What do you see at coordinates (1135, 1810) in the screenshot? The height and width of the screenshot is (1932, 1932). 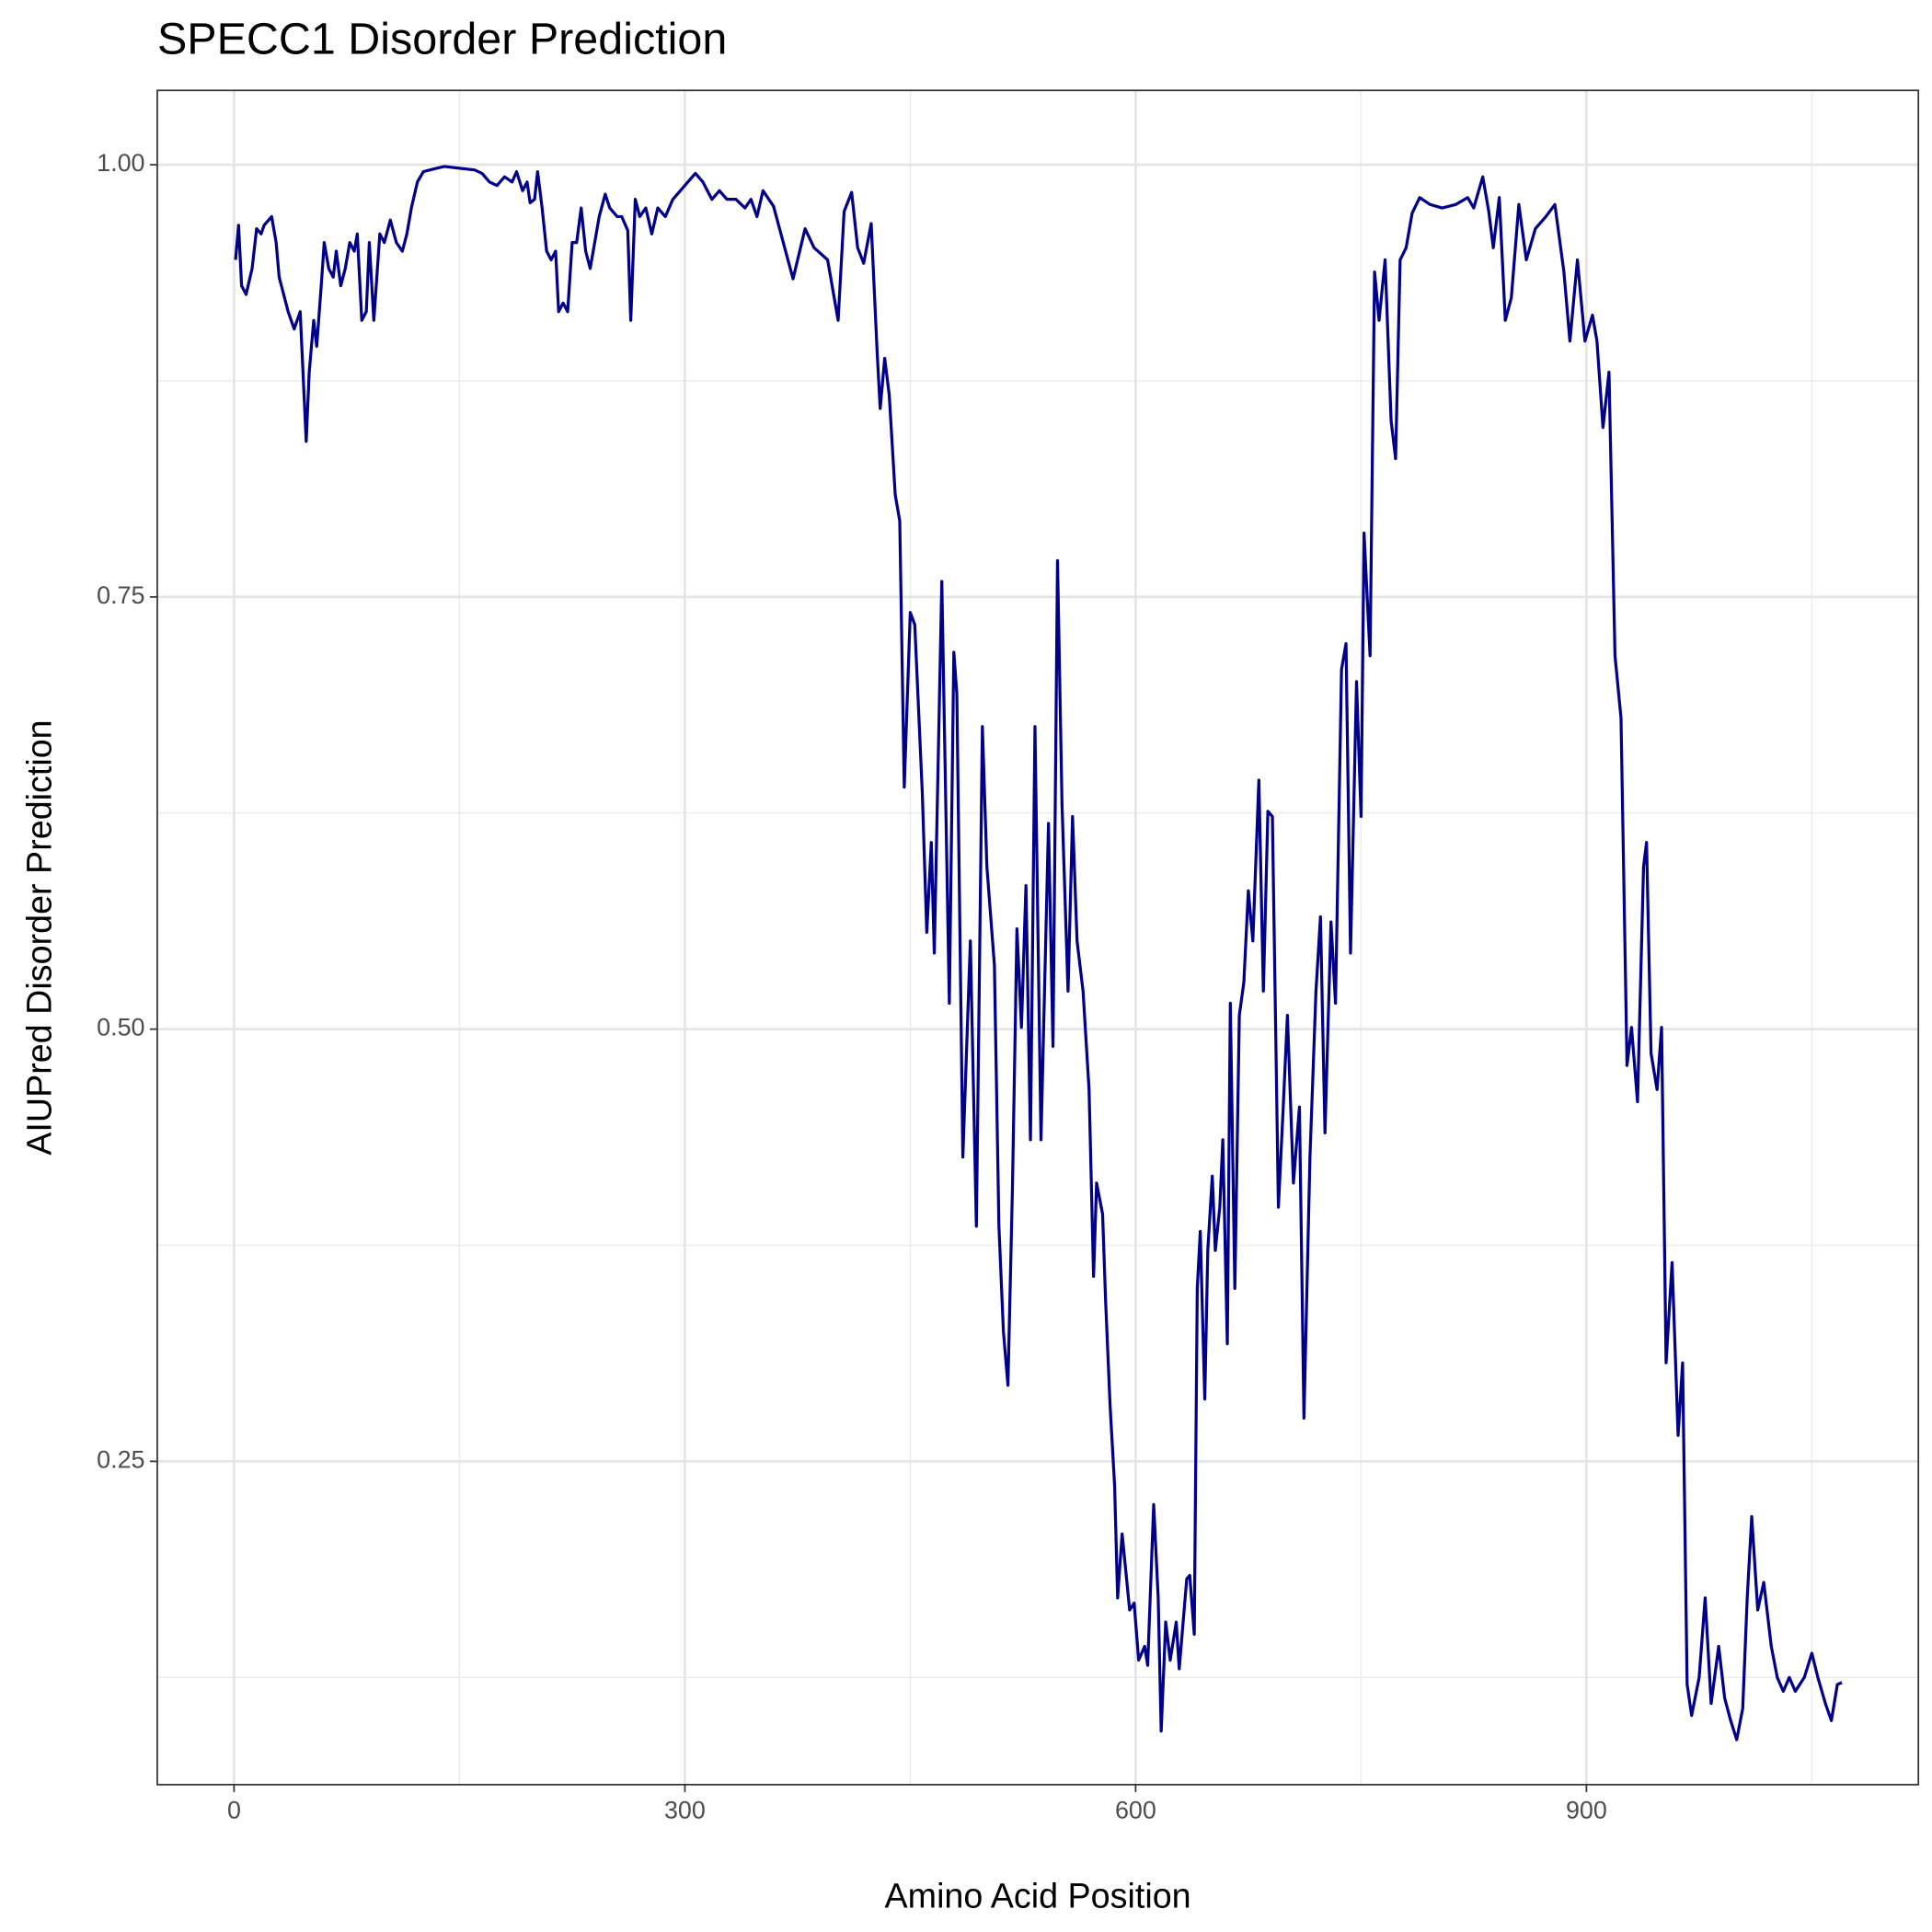 I see `x-tick-label: 600` at bounding box center [1135, 1810].